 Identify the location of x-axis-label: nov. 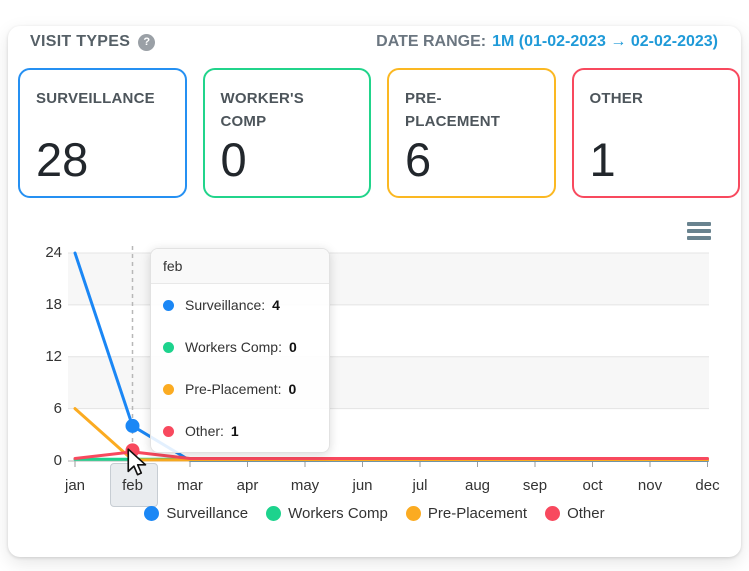
(650, 485).